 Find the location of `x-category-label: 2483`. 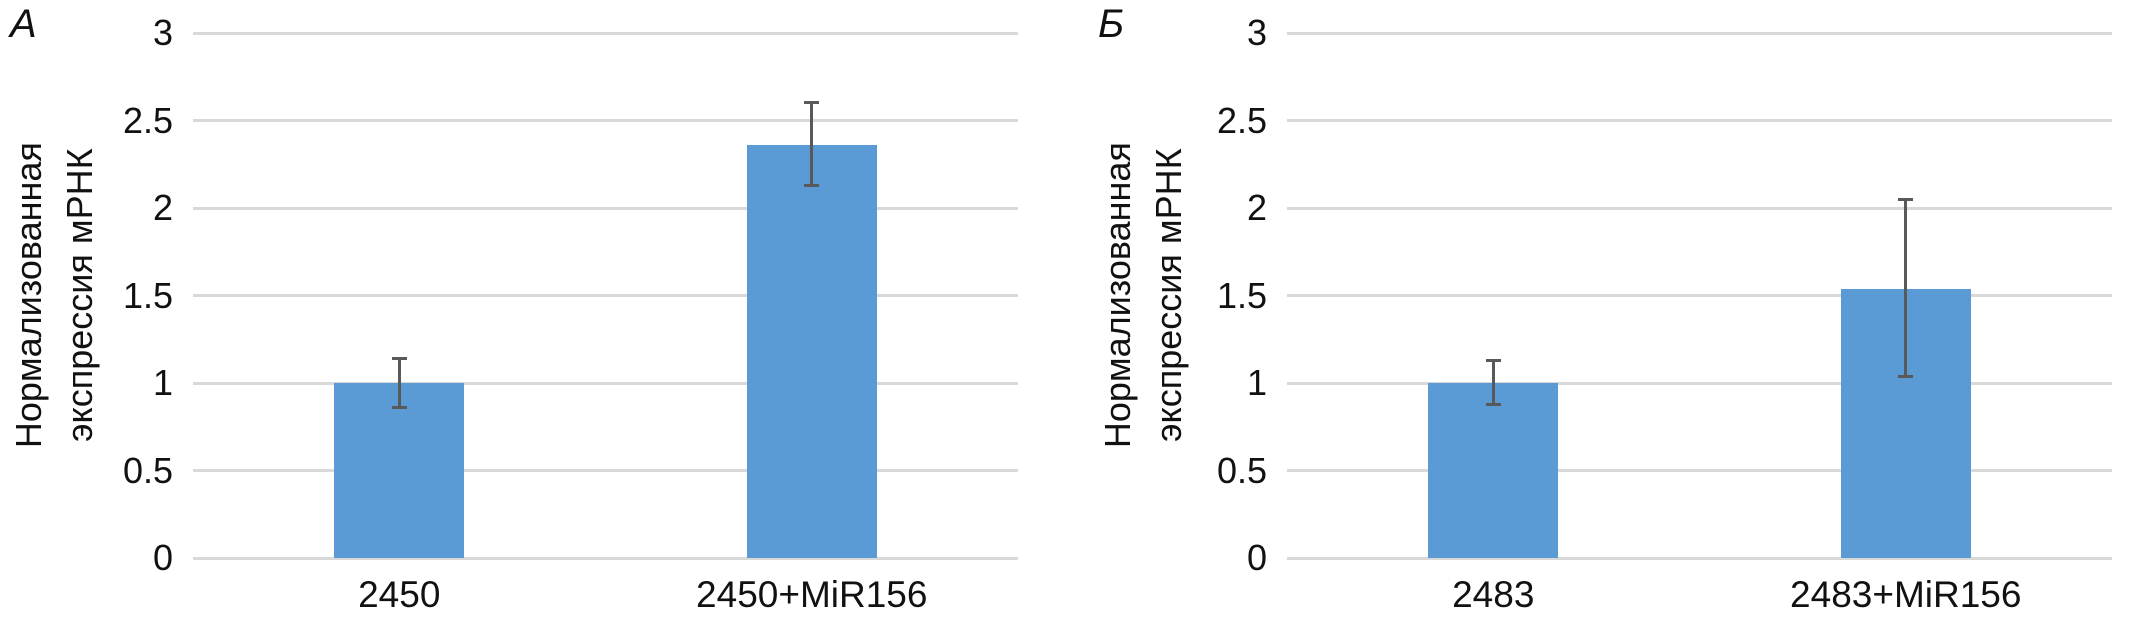

x-category-label: 2483 is located at coordinates (1493, 594).